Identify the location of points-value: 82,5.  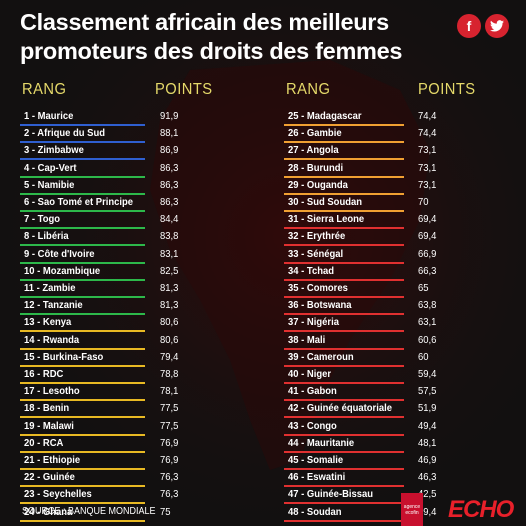
(169, 270).